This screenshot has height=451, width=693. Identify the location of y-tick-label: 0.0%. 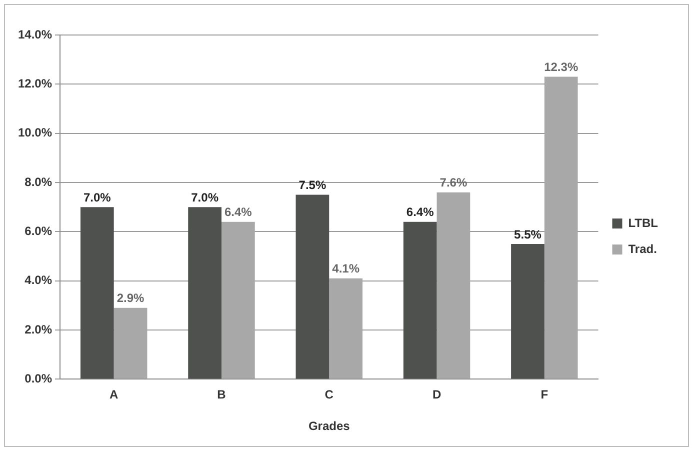
(38, 379).